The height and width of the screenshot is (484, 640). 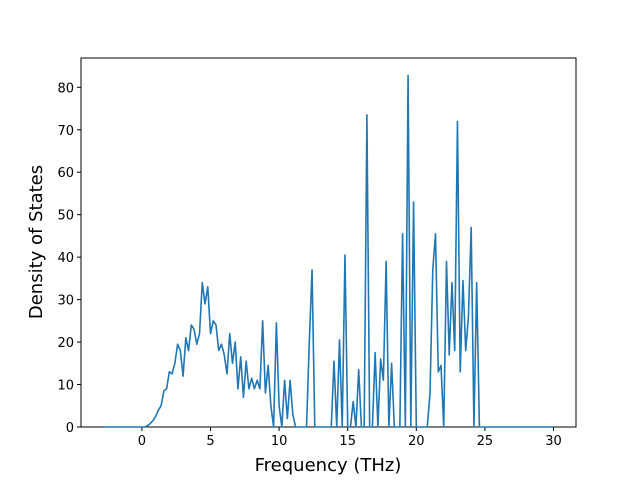 What do you see at coordinates (328, 465) in the screenshot?
I see `x-axis-label: Frequency (THz)` at bounding box center [328, 465].